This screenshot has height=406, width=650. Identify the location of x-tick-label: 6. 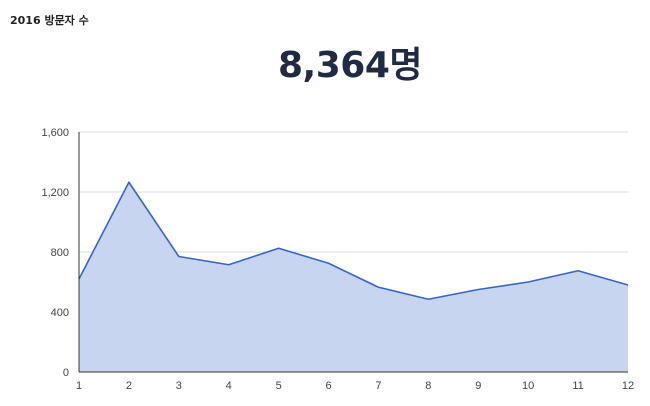
(328, 386).